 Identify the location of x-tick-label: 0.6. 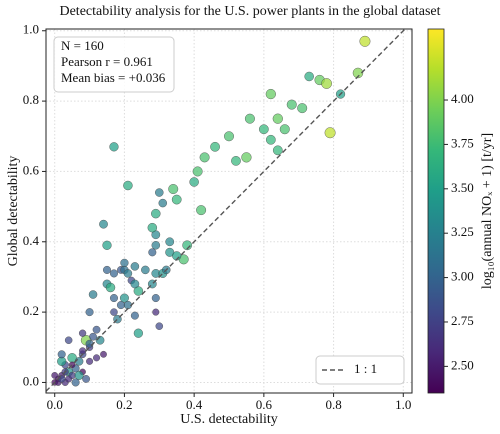
(264, 404).